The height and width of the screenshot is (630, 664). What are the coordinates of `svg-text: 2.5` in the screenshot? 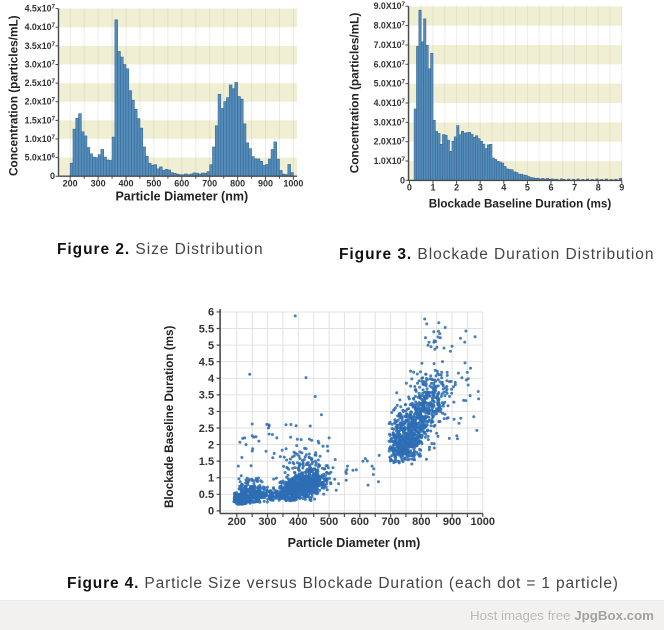 It's located at (206, 429).